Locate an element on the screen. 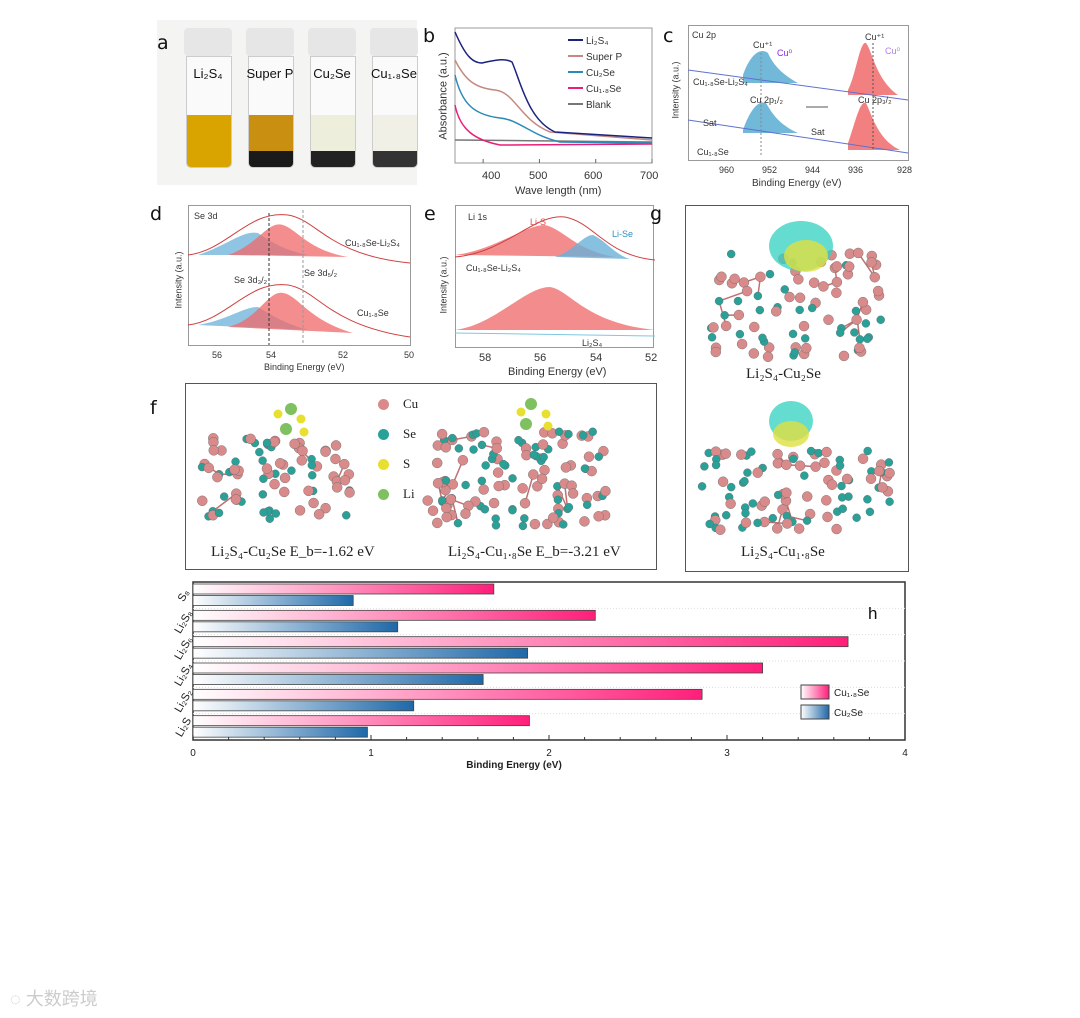 This screenshot has width=1080, height=1018. legend-label: Li₂S₄ is located at coordinates (597, 41).